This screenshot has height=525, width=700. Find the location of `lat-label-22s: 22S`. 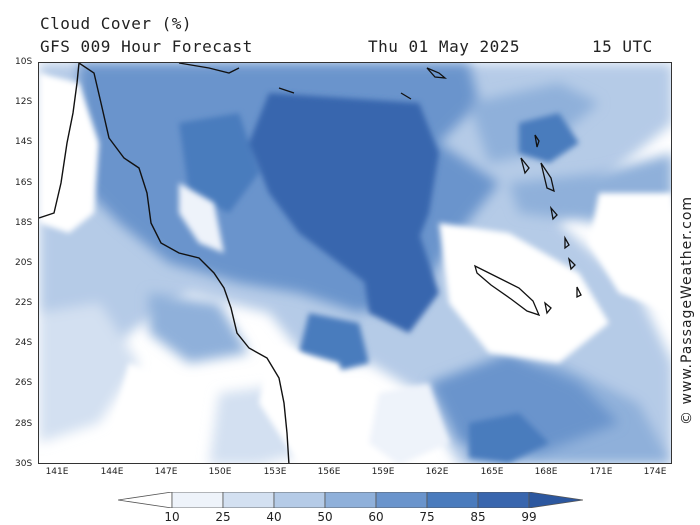

lat-label-22s: 22S is located at coordinates (24, 303).